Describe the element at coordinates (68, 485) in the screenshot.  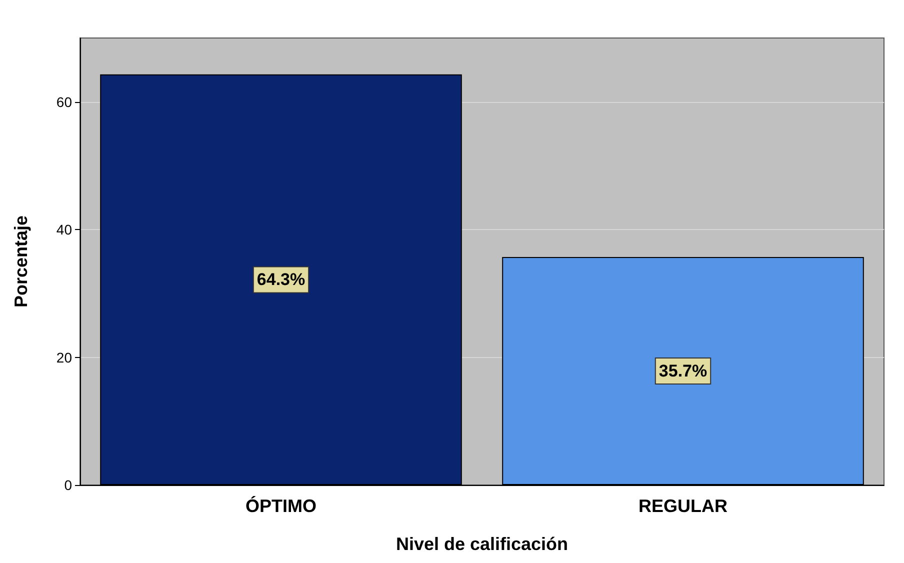
I see `y-tick-label: 0` at that location.